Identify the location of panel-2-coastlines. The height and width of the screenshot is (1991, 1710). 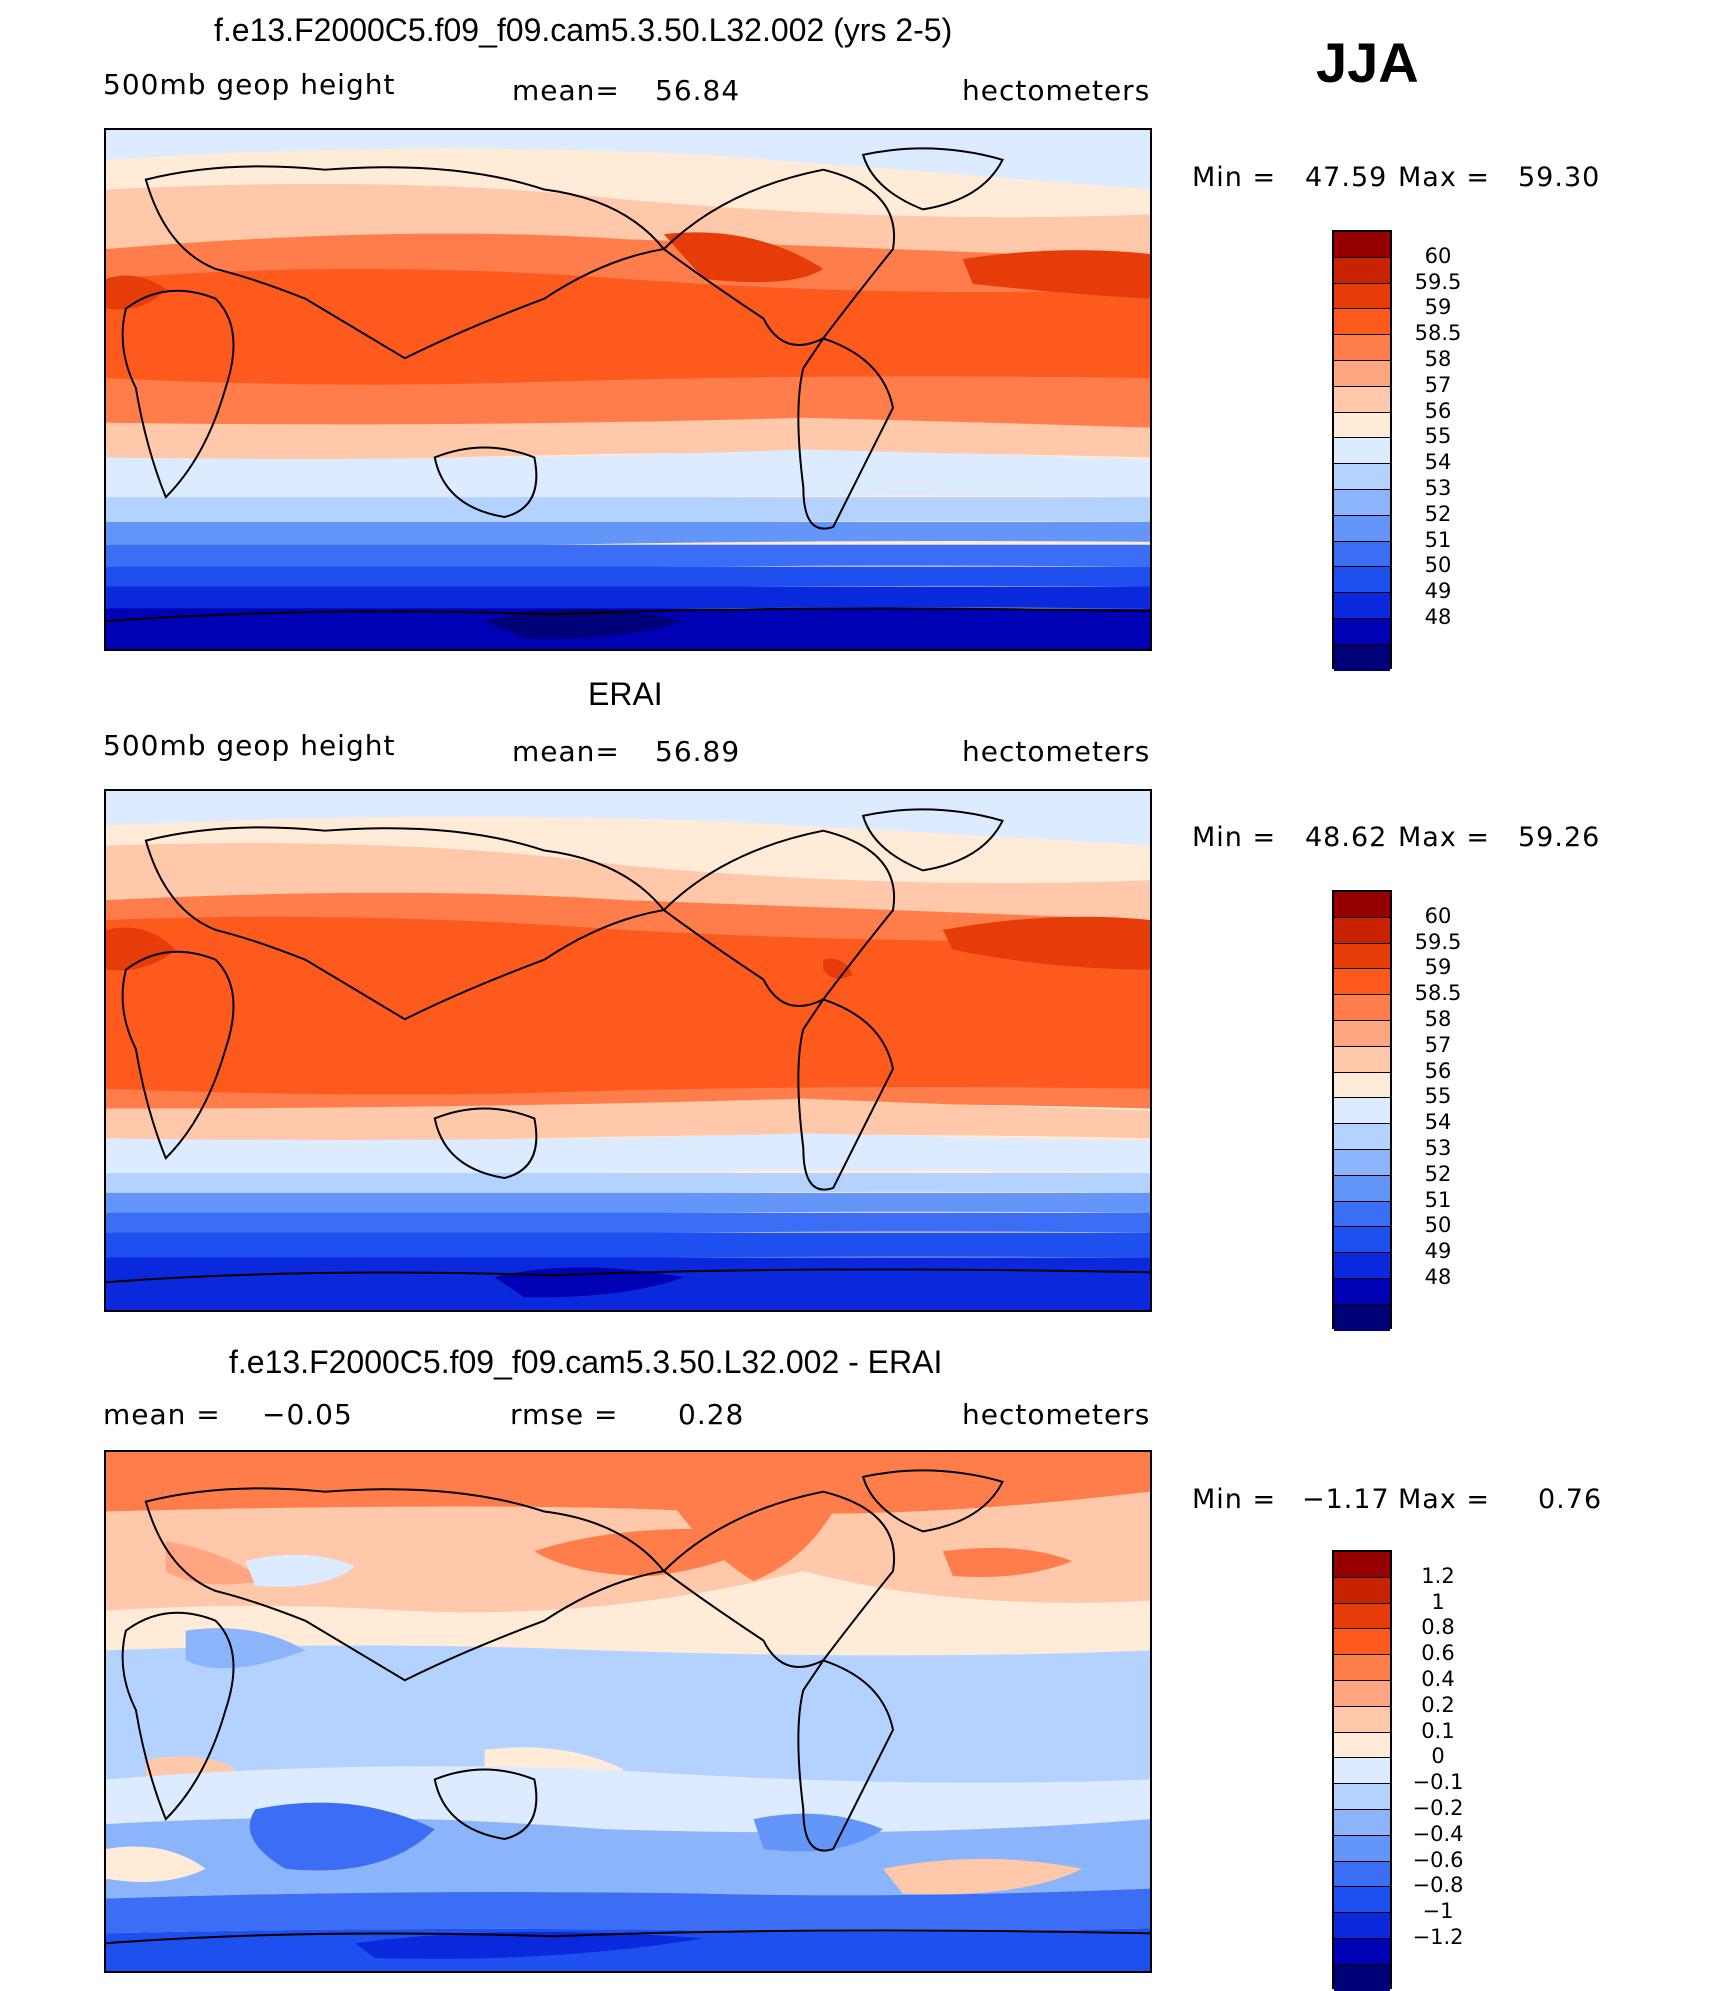
(628, 1046).